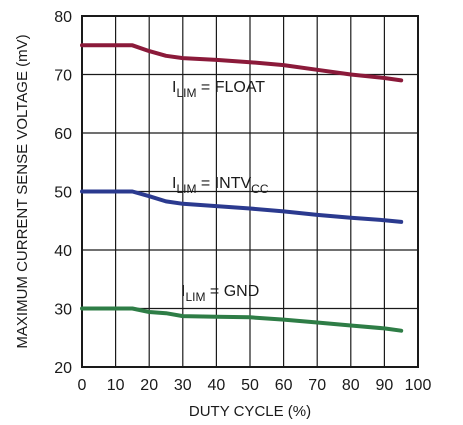  I want to click on y-tick-label: 30, so click(63, 310).